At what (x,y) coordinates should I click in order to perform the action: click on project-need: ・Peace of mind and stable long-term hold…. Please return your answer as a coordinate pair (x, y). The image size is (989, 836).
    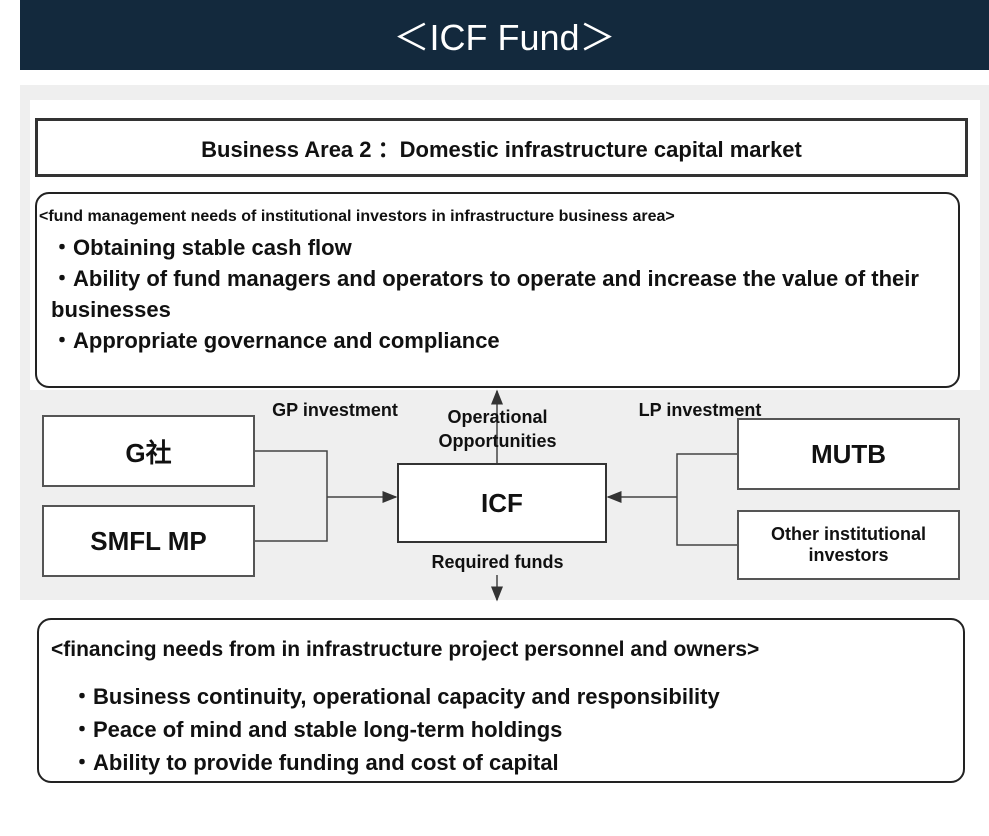
    Looking at the image, I should click on (317, 729).